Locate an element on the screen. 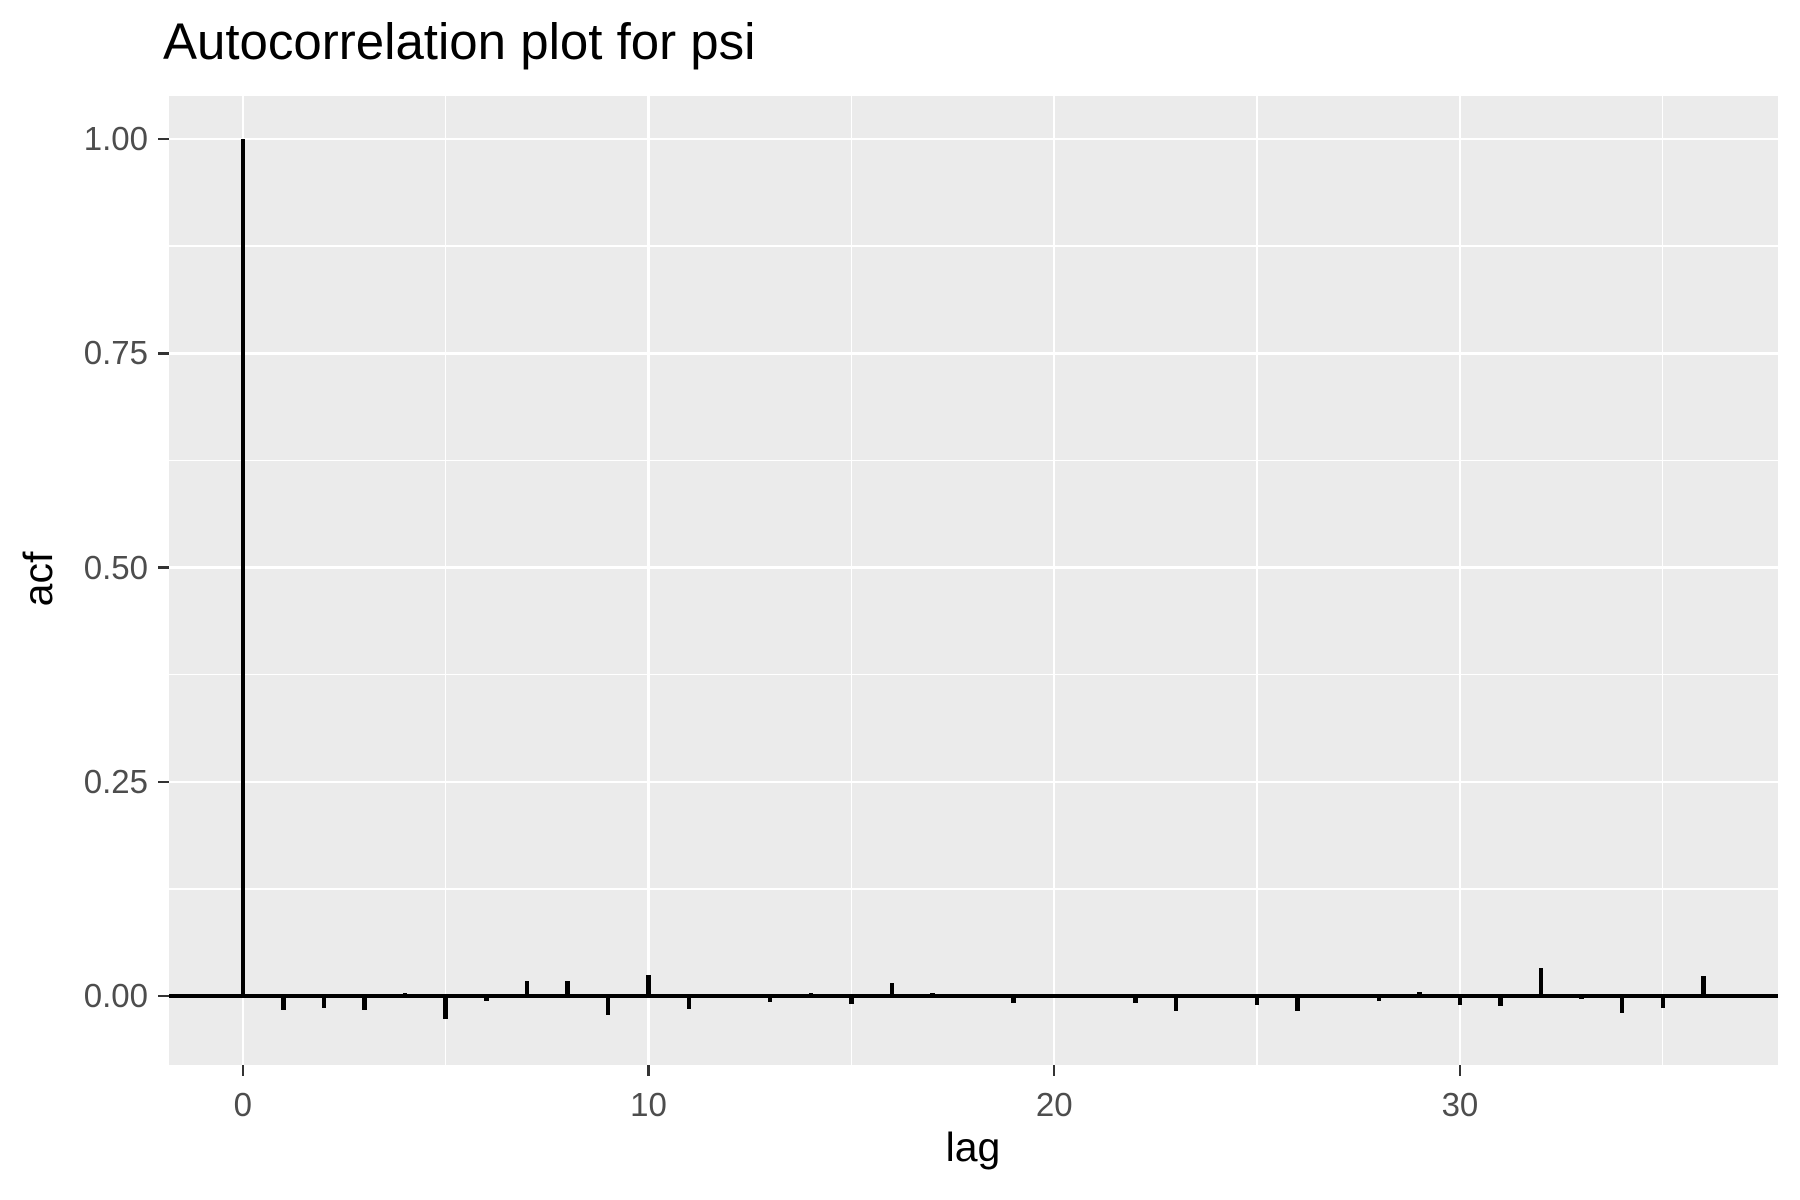 Image resolution: width=1800 pixels, height=1200 pixels. y-tick-label: 0.00 is located at coordinates (115, 995).